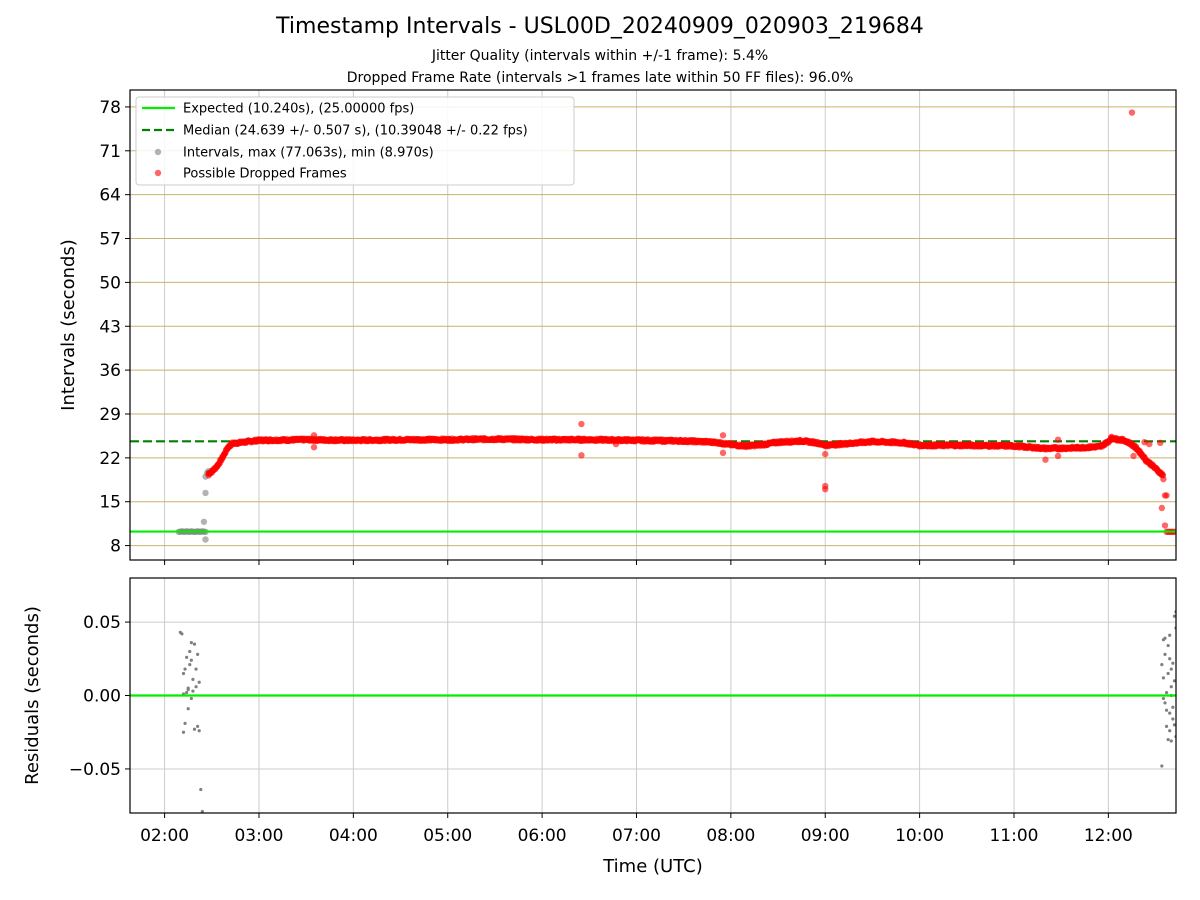 Image resolution: width=1200 pixels, height=900 pixels. Describe the element at coordinates (164, 836) in the screenshot. I see `x-tick-label: 02:00` at that location.